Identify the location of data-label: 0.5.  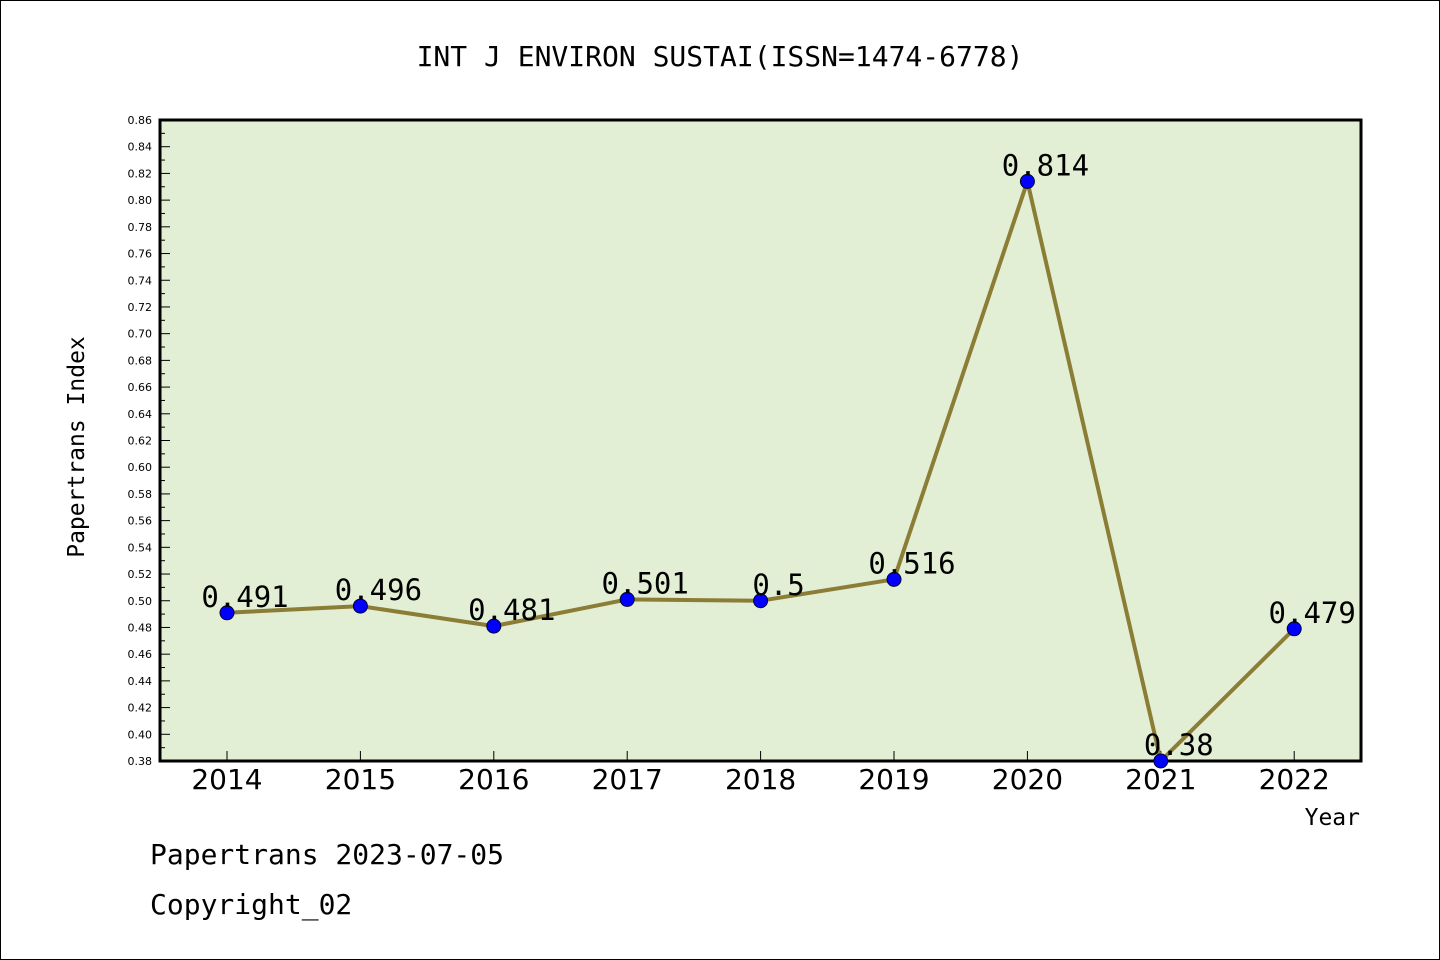
(778, 585).